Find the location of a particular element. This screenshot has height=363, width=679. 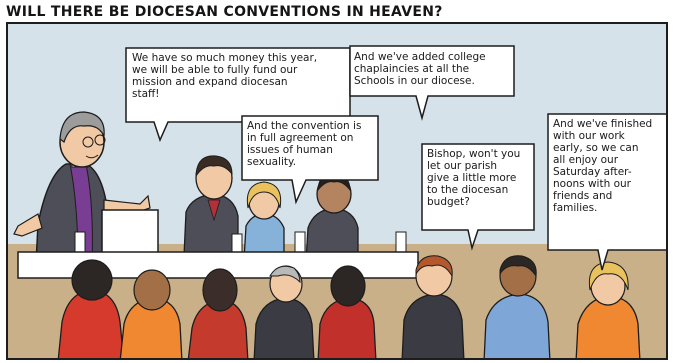

panelist-man-glasses is located at coordinates (332, 218).